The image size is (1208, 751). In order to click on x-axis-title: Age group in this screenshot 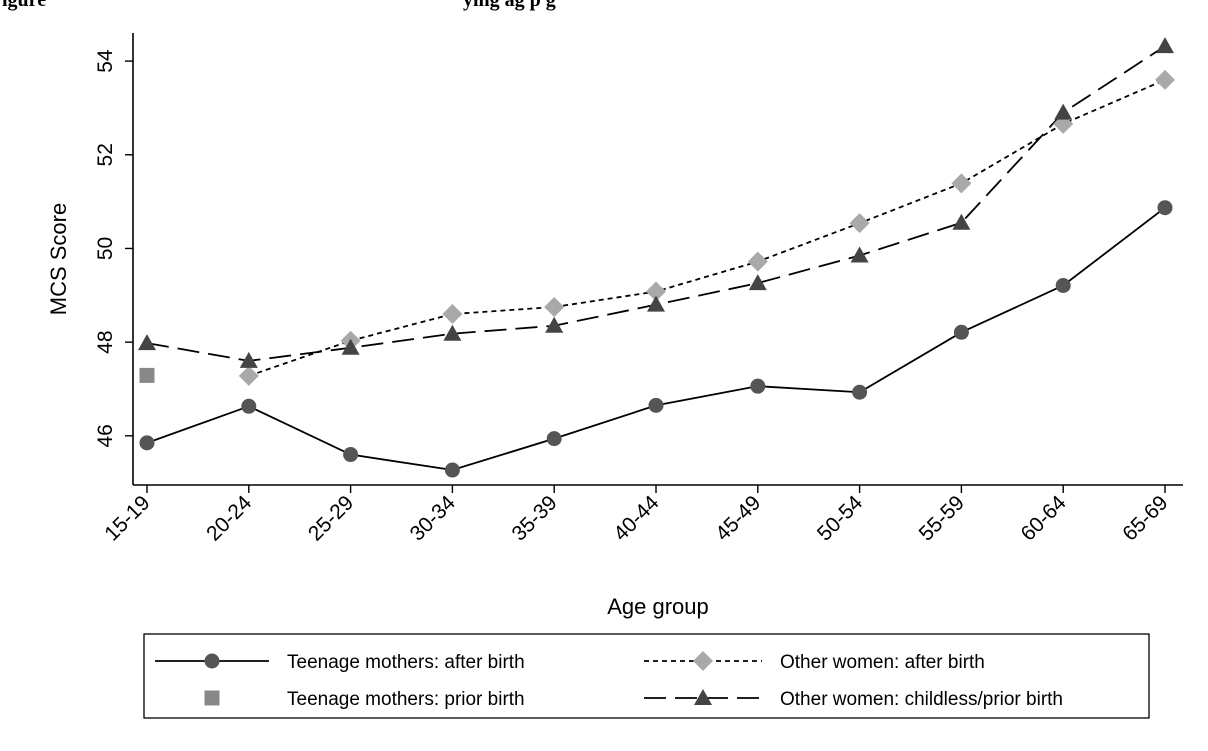, I will do `click(658, 606)`.